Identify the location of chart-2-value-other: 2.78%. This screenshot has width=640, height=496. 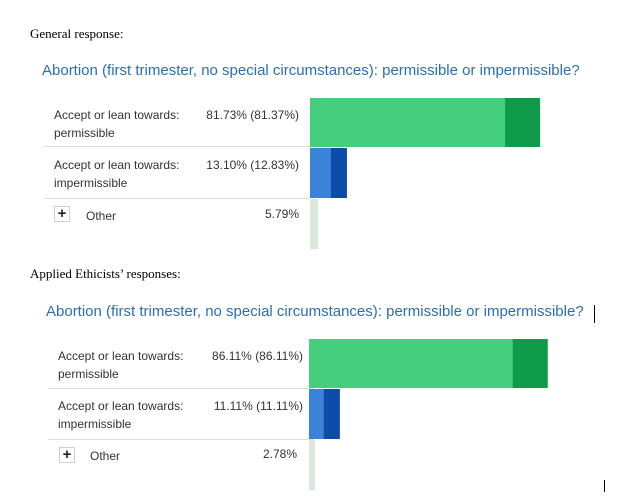
(279, 454).